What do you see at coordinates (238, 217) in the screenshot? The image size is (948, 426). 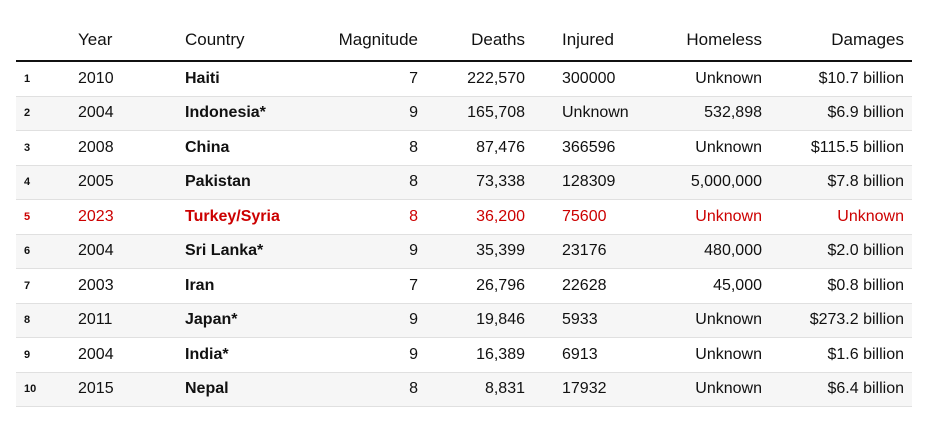 I see `country-cell: Turkey/Syria` at bounding box center [238, 217].